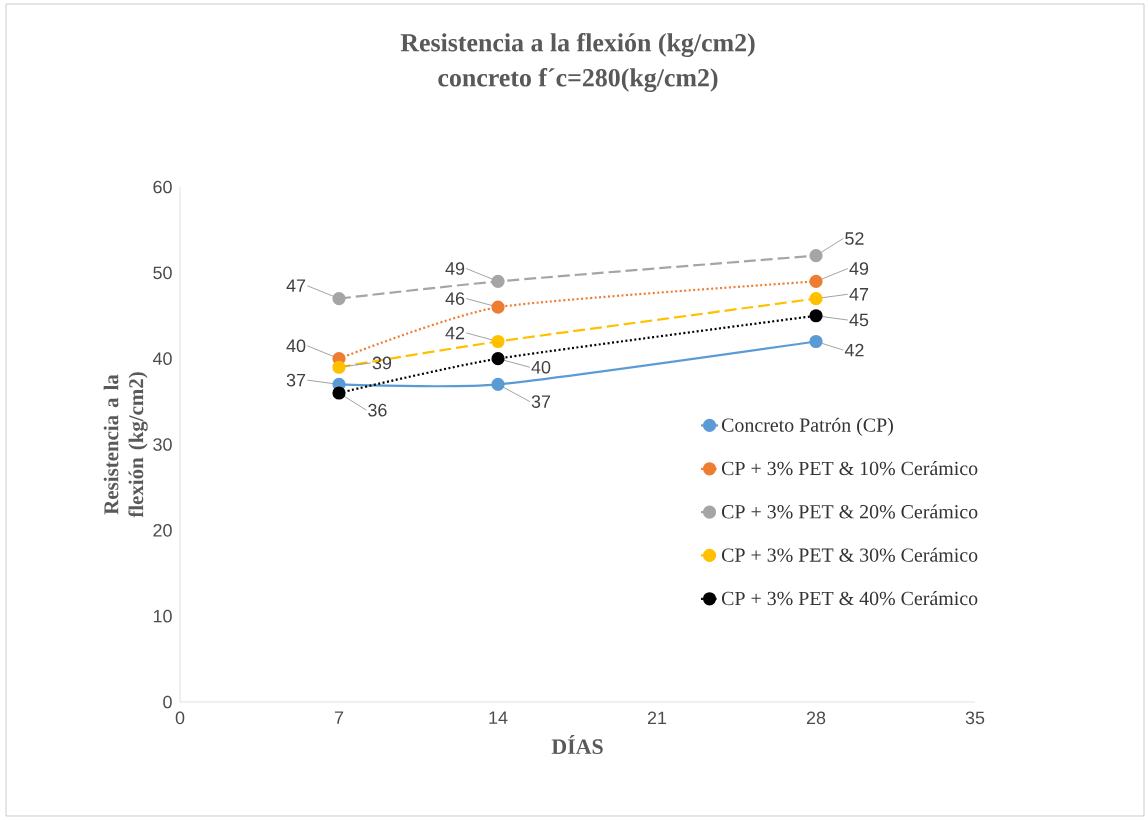  What do you see at coordinates (816, 718) in the screenshot?
I see `x-tick-label: 28` at bounding box center [816, 718].